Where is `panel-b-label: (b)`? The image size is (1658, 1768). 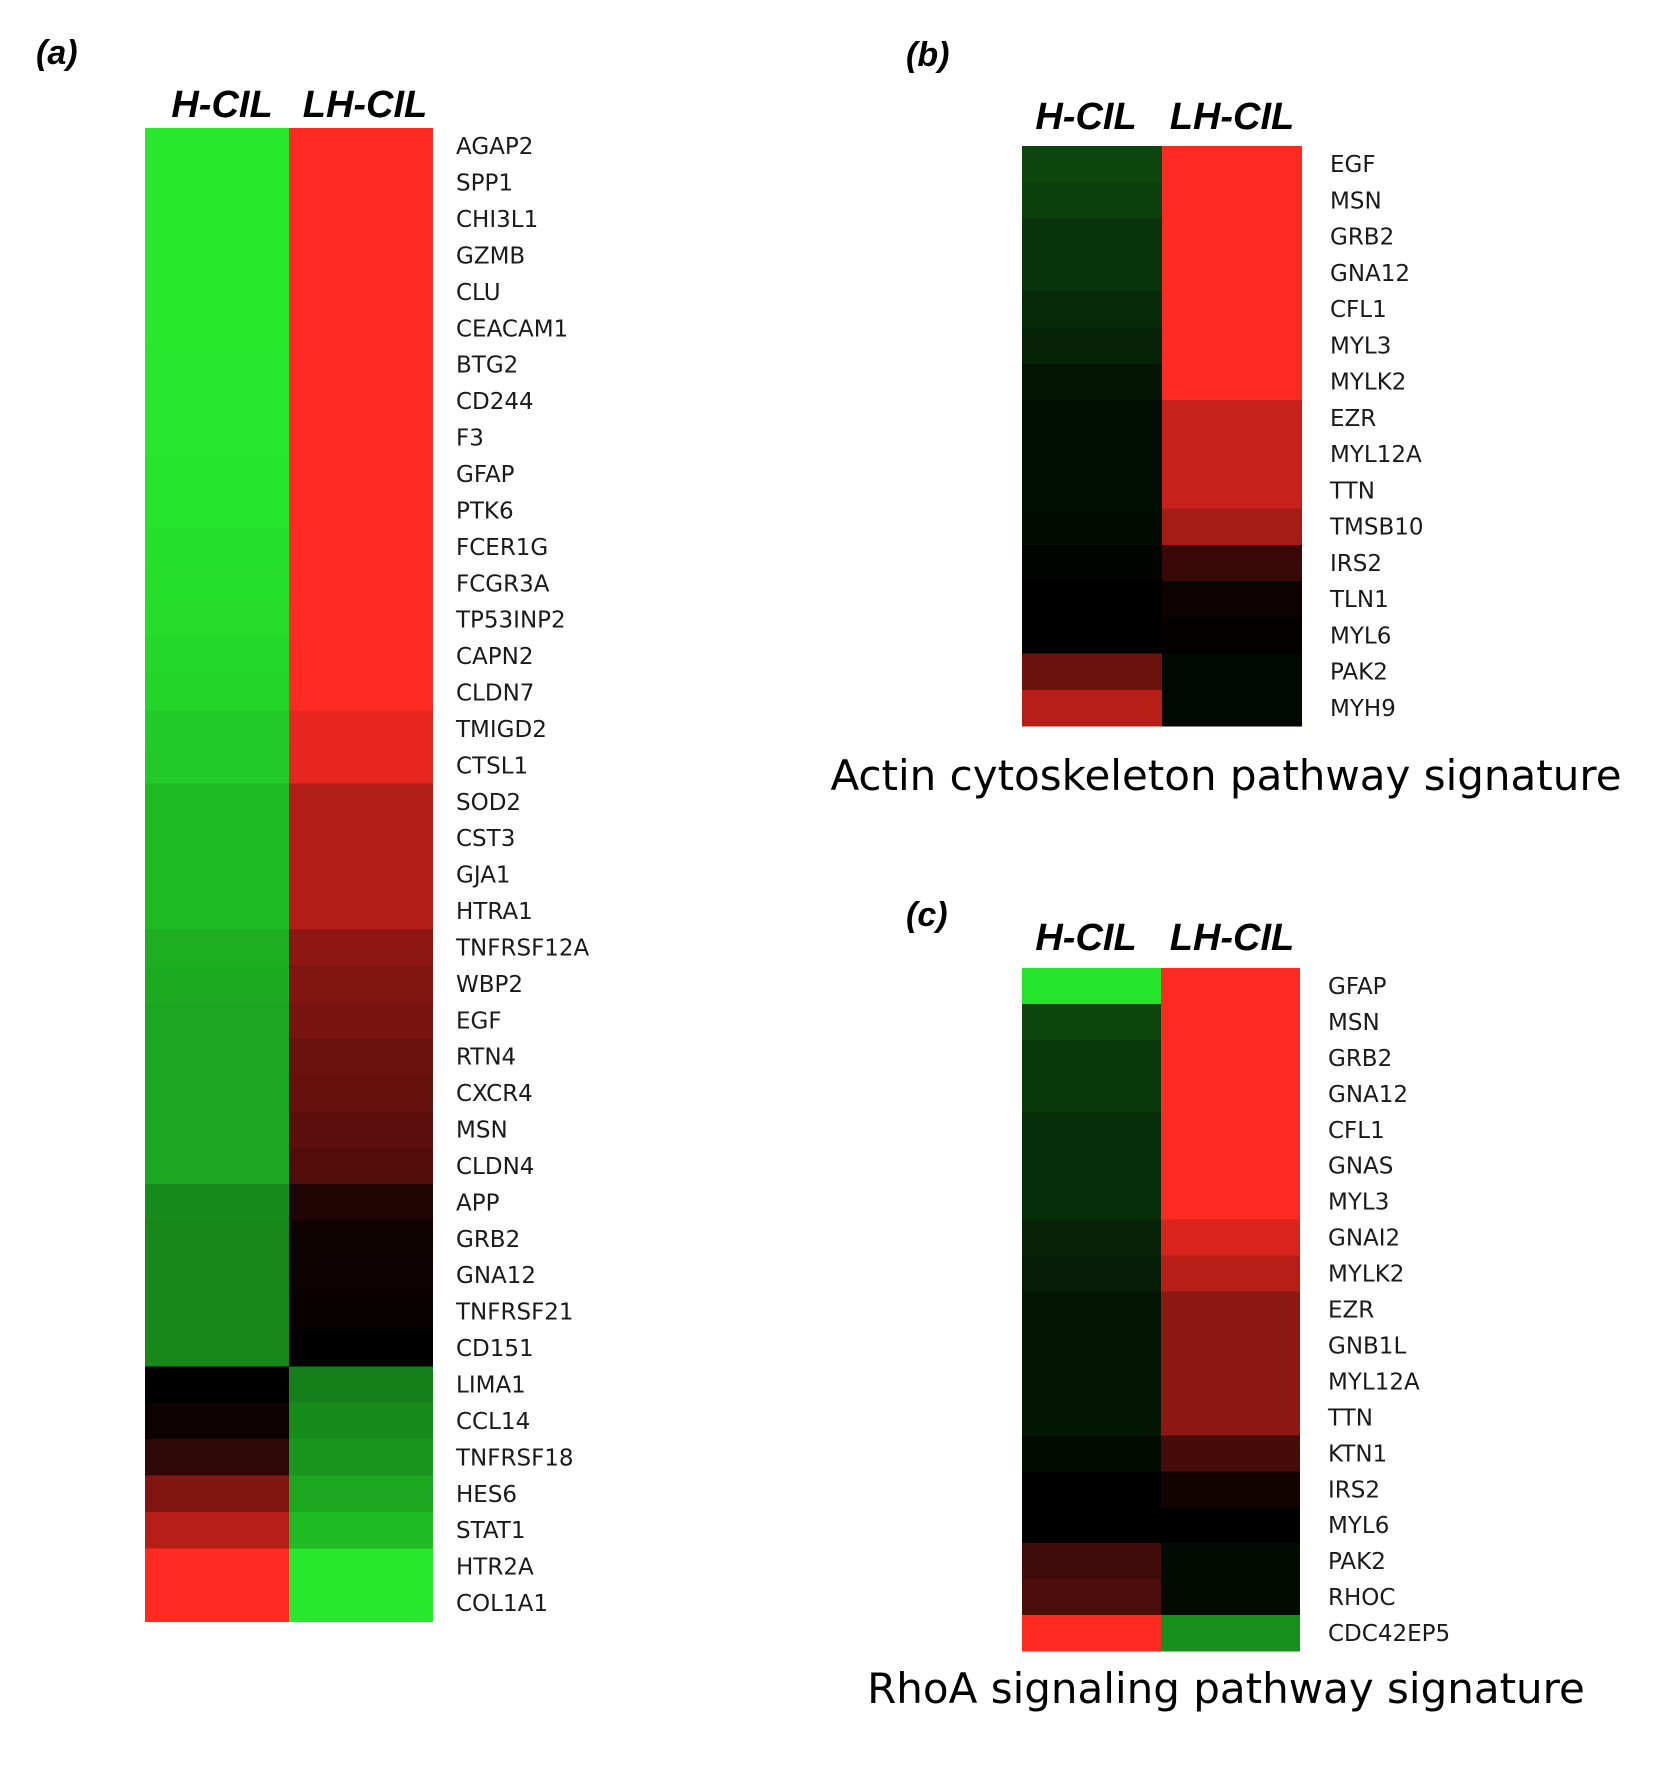
panel-b-label: (b) is located at coordinates (927, 55).